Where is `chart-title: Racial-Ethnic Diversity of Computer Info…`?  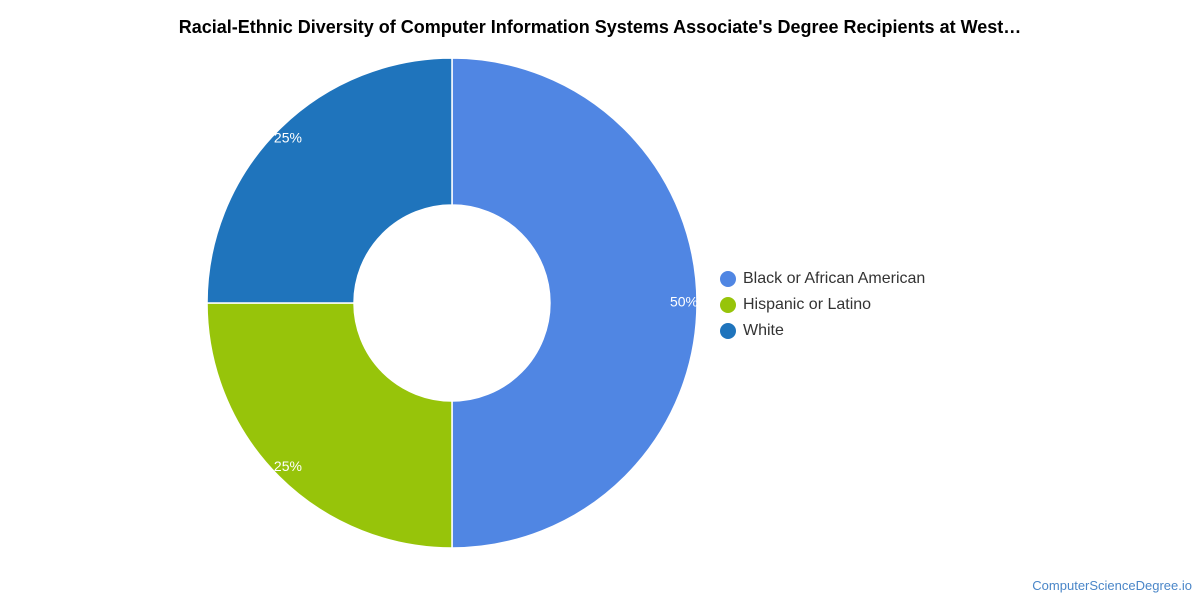 chart-title: Racial-Ethnic Diversity of Computer Info… is located at coordinates (600, 27).